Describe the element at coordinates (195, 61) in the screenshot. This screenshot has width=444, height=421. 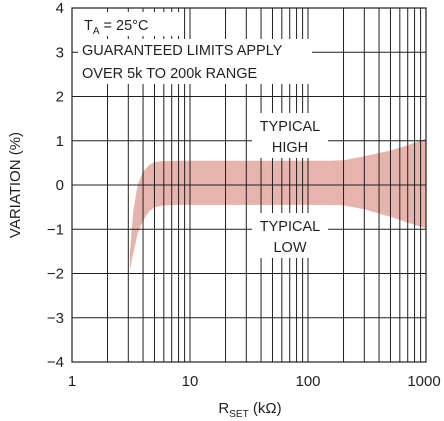
I see `annotation-box-limits` at that location.